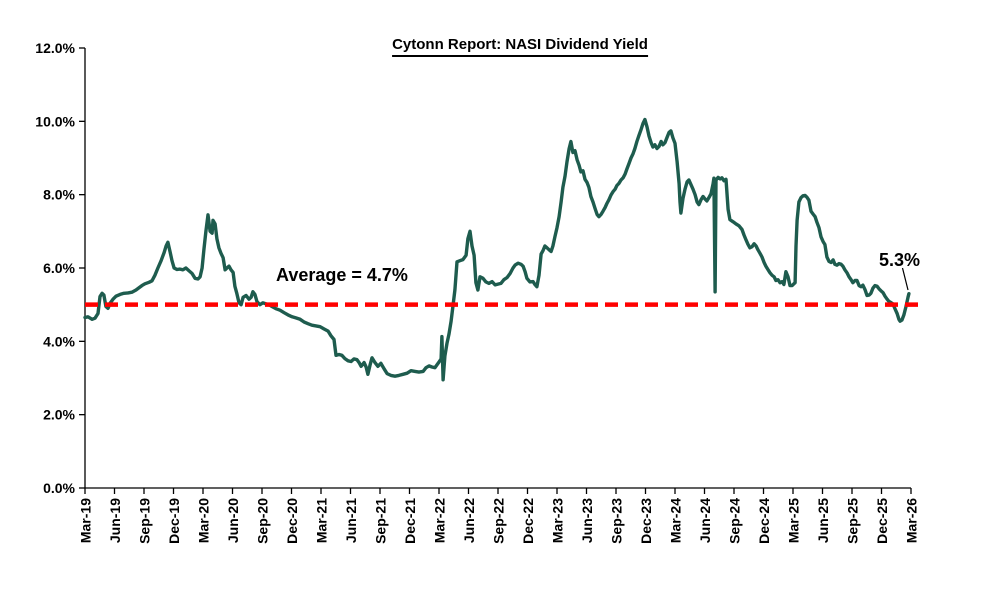 This screenshot has height=596, width=1000. I want to click on x-axis-tick-label: Dec-20, so click(292, 521).